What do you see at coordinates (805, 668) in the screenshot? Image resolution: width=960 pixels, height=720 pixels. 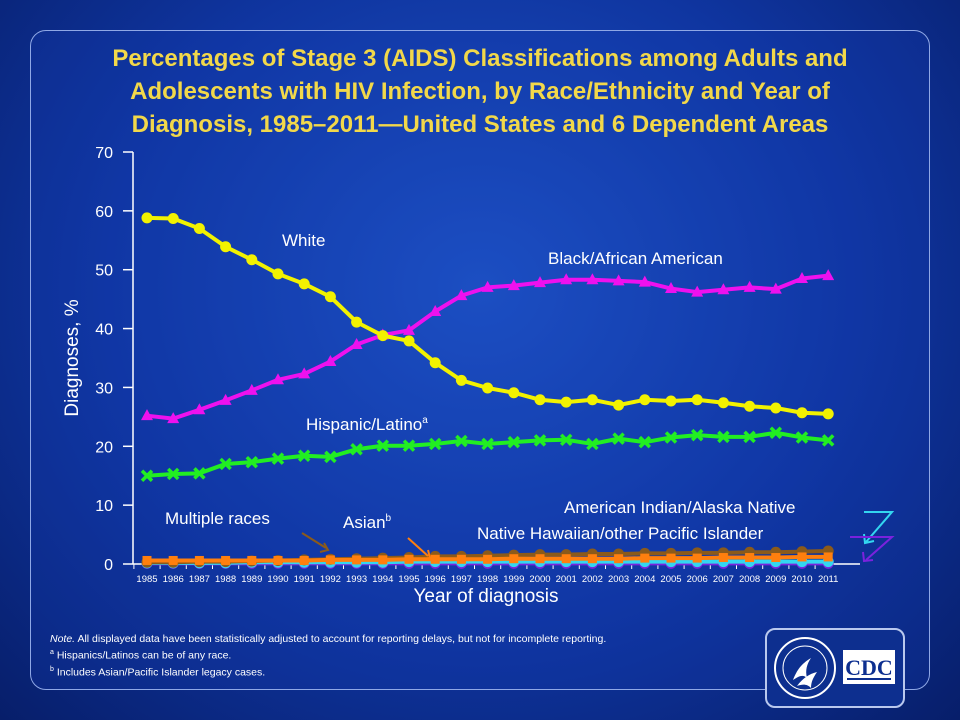 I see `hhs-eagle-icon` at bounding box center [805, 668].